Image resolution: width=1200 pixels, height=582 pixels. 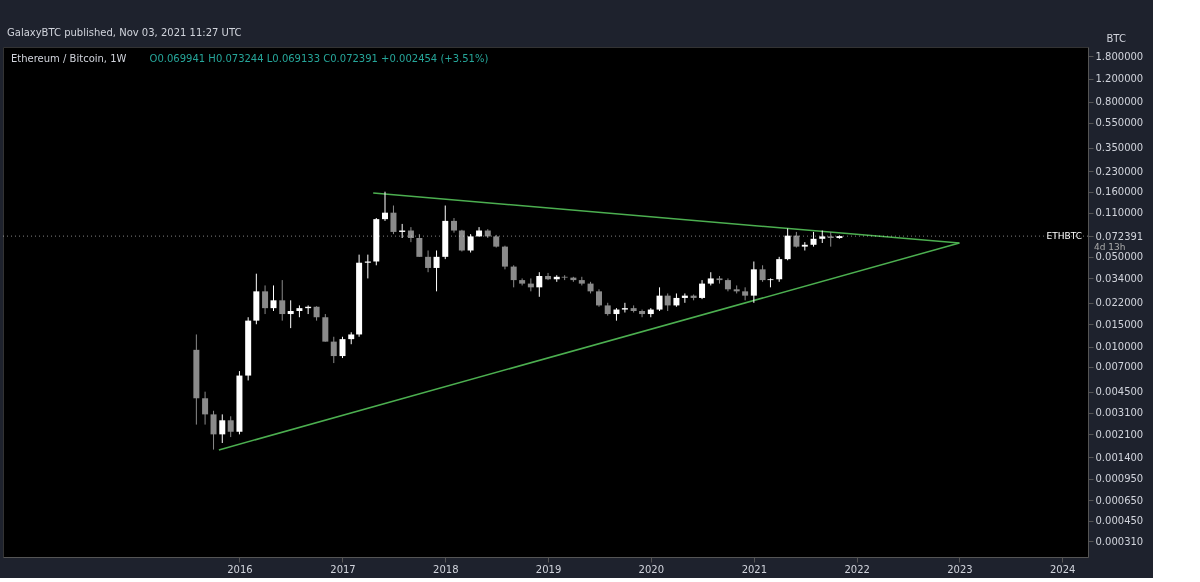 I want to click on x-tick-label: 2016, so click(x=240, y=569).